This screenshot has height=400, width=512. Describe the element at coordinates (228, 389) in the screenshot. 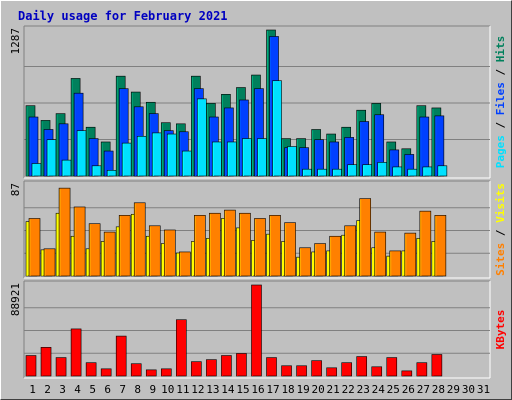

I see `x-tick-label-day-14: 14` at that location.